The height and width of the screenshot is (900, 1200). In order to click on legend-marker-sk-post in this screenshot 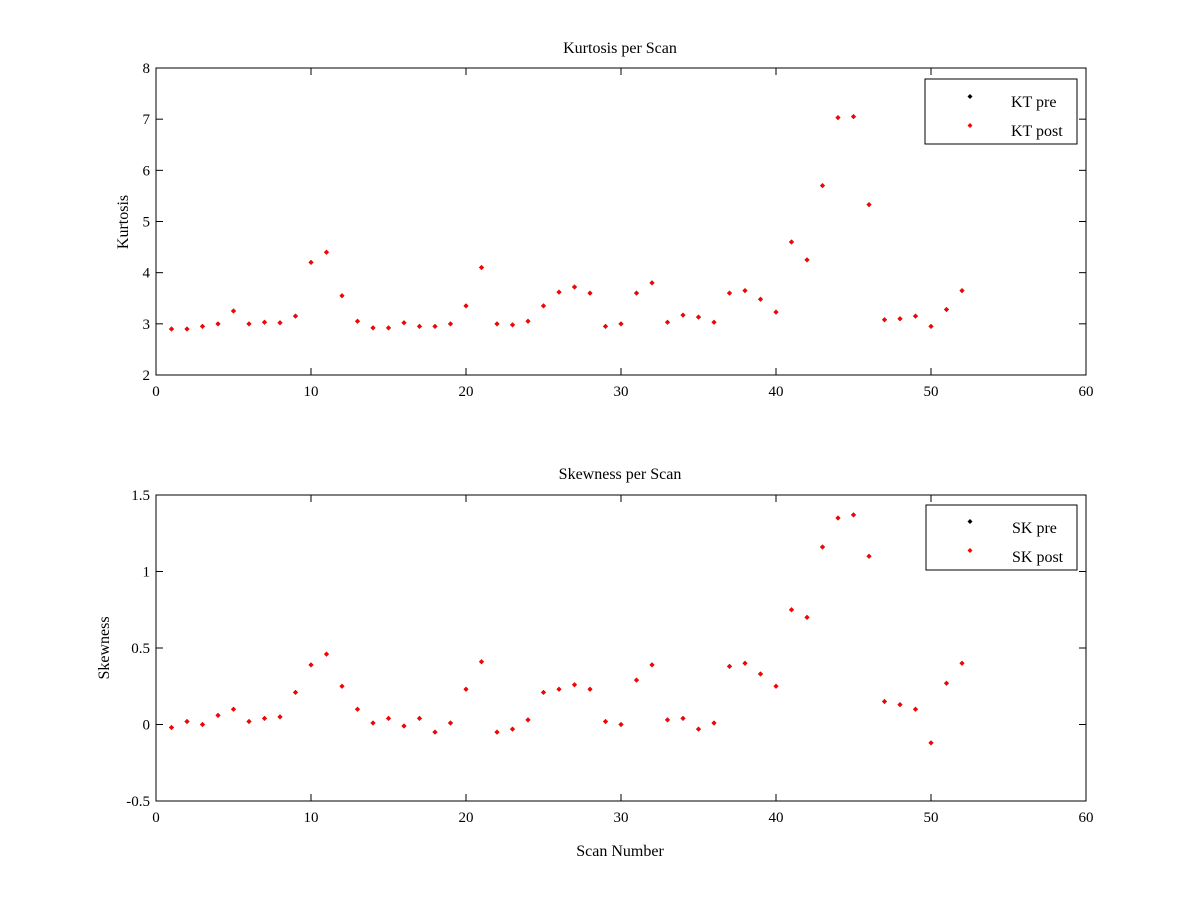, I will do `click(970, 550)`.